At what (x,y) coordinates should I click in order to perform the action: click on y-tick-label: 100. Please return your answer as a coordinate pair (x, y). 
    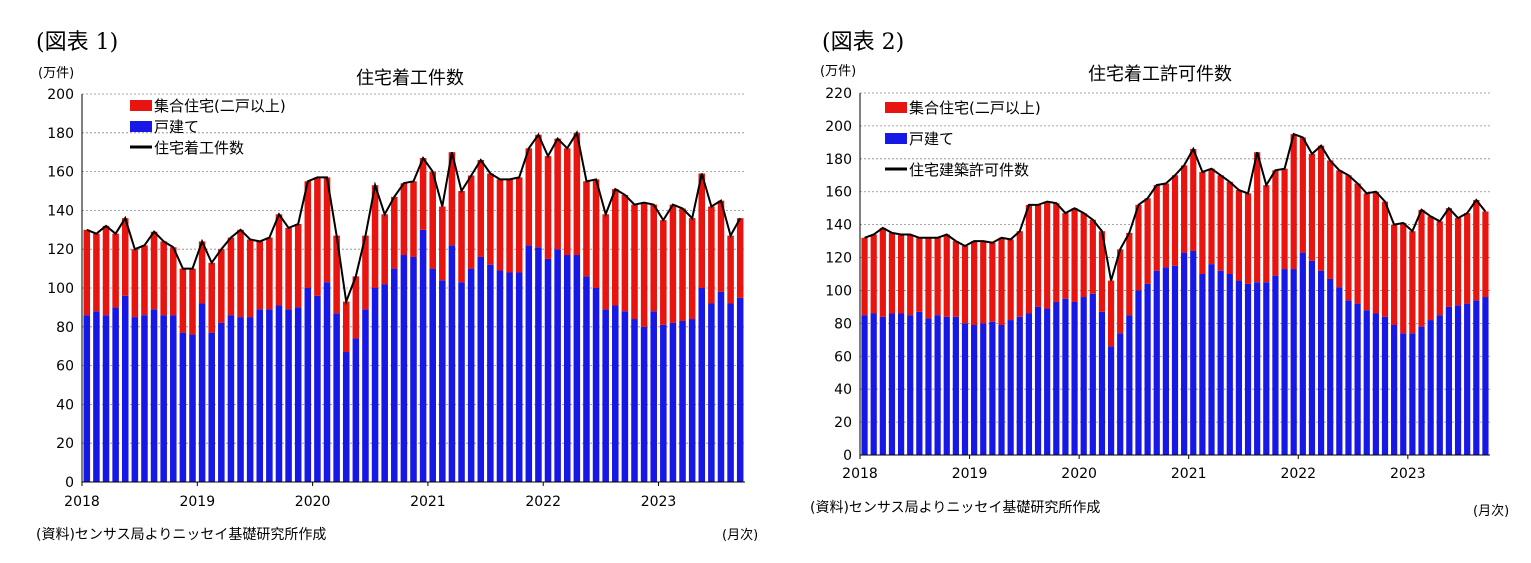
    Looking at the image, I should click on (60, 289).